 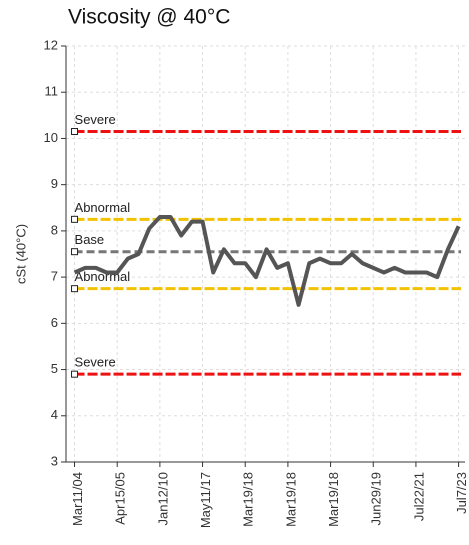 What do you see at coordinates (149, 17) in the screenshot?
I see `chart-title: Viscosity @ 40°C` at bounding box center [149, 17].